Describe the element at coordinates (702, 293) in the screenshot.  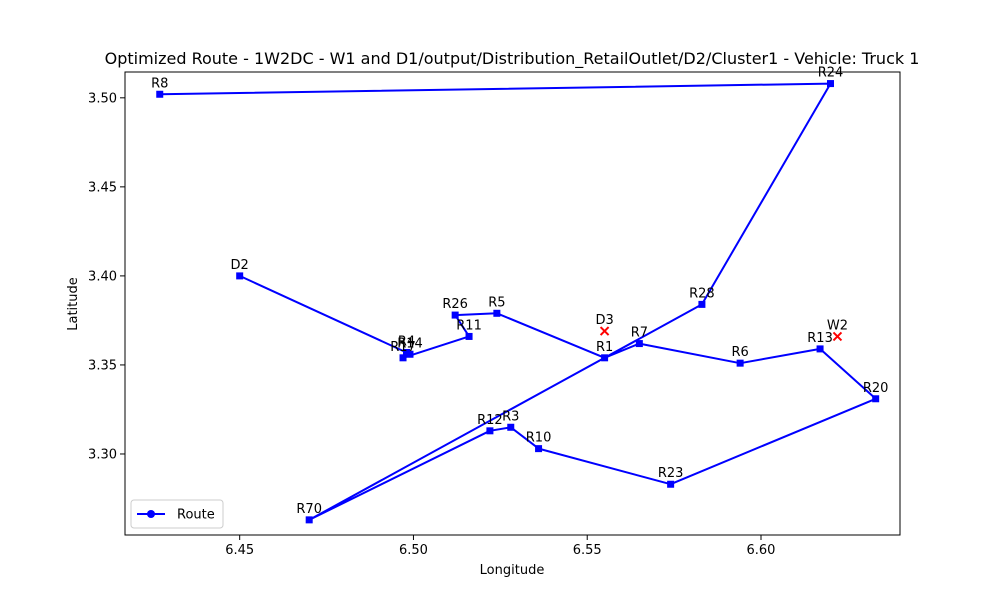
I see `route-stop-label: R28` at that location.